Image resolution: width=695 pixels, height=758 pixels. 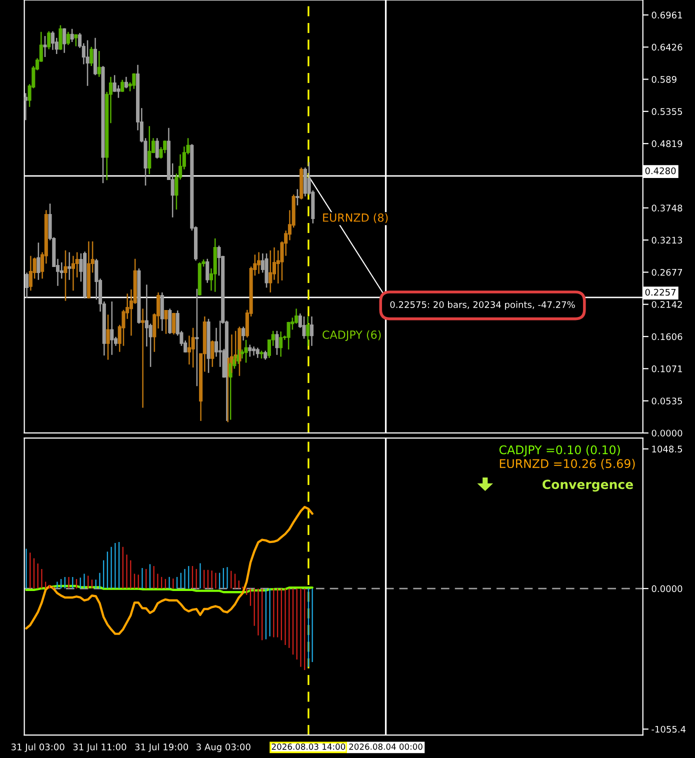 I want to click on y-tick-label: 0.0535, so click(x=667, y=401).